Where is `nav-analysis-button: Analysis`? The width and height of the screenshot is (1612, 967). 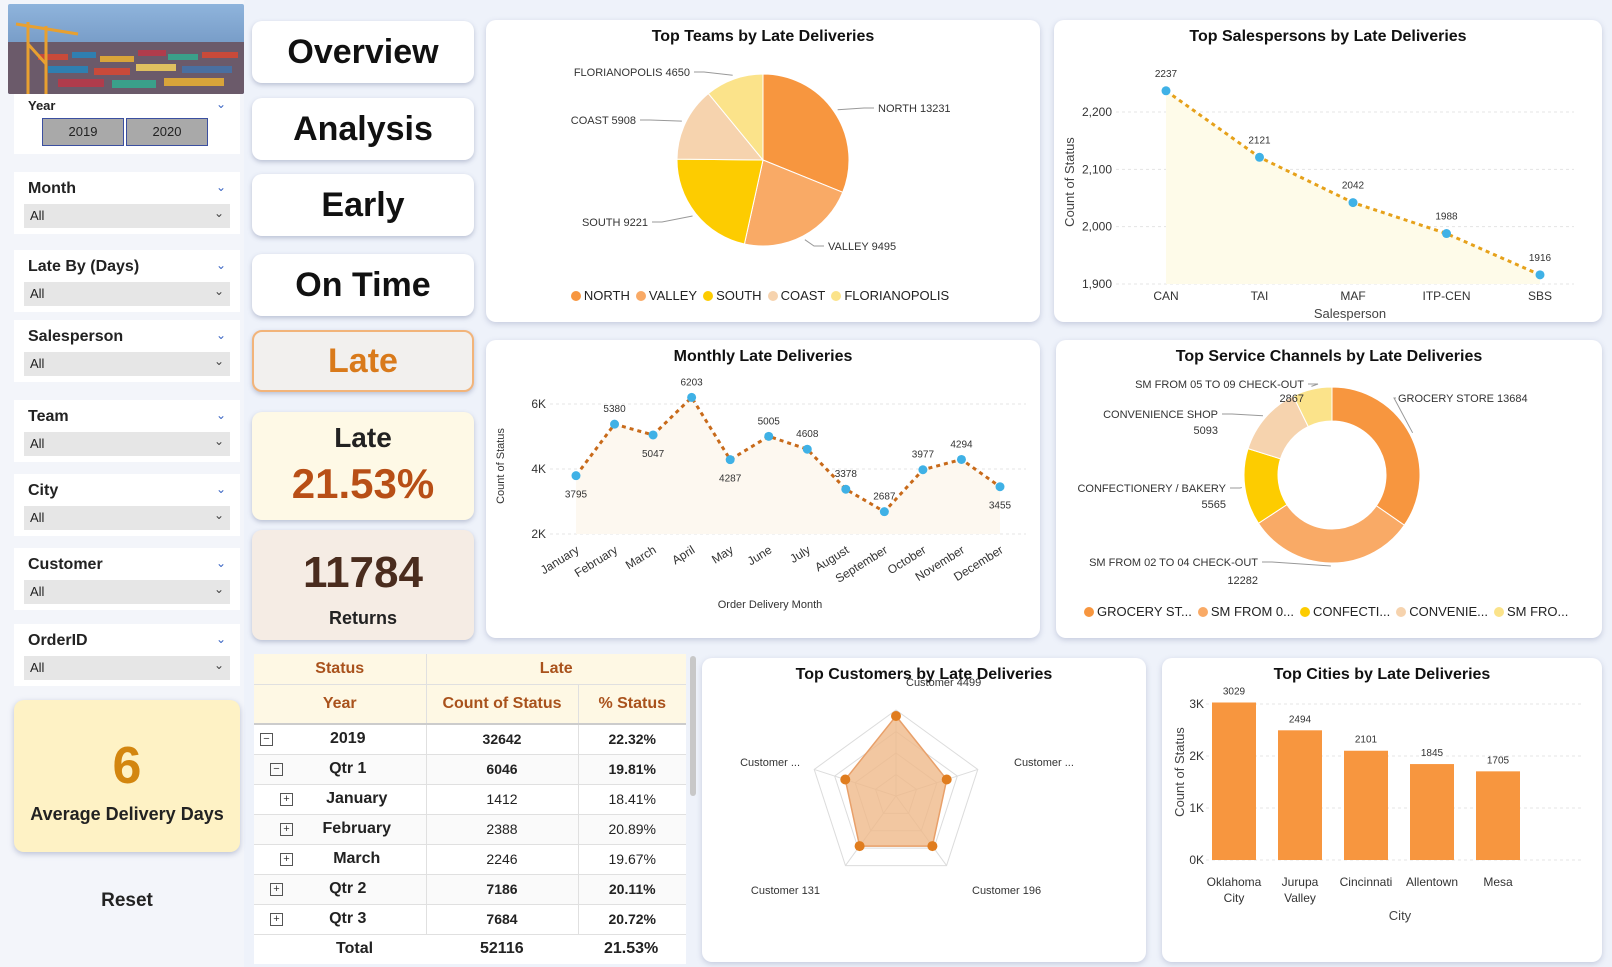
nav-analysis-button: Analysis is located at coordinates (363, 129).